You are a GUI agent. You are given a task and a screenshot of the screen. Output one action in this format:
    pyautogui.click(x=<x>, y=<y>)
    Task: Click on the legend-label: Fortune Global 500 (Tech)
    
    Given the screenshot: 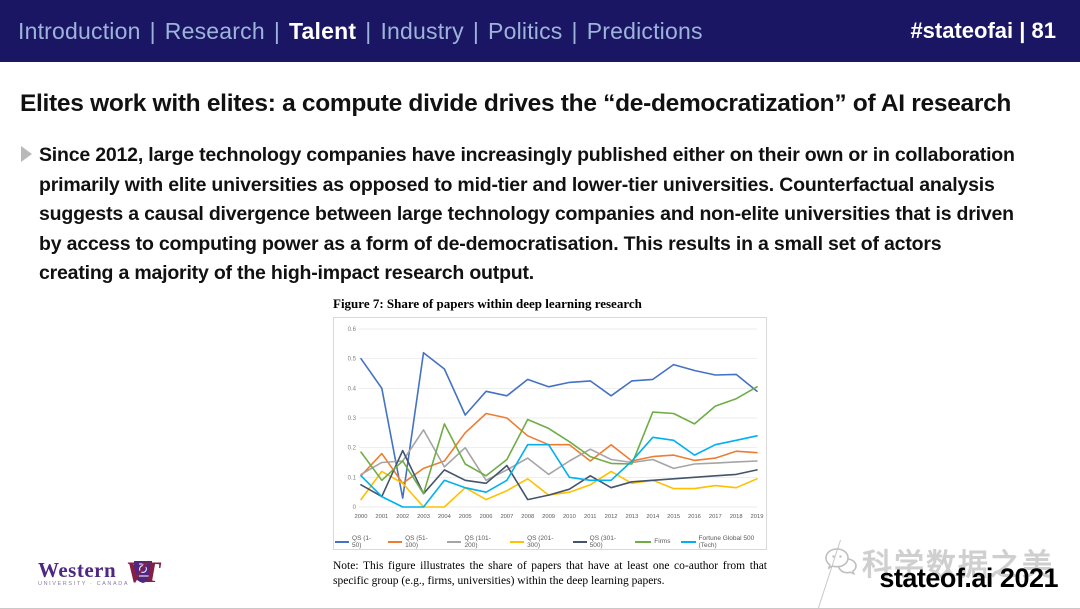 What is the action you would take?
    pyautogui.click(x=726, y=541)
    